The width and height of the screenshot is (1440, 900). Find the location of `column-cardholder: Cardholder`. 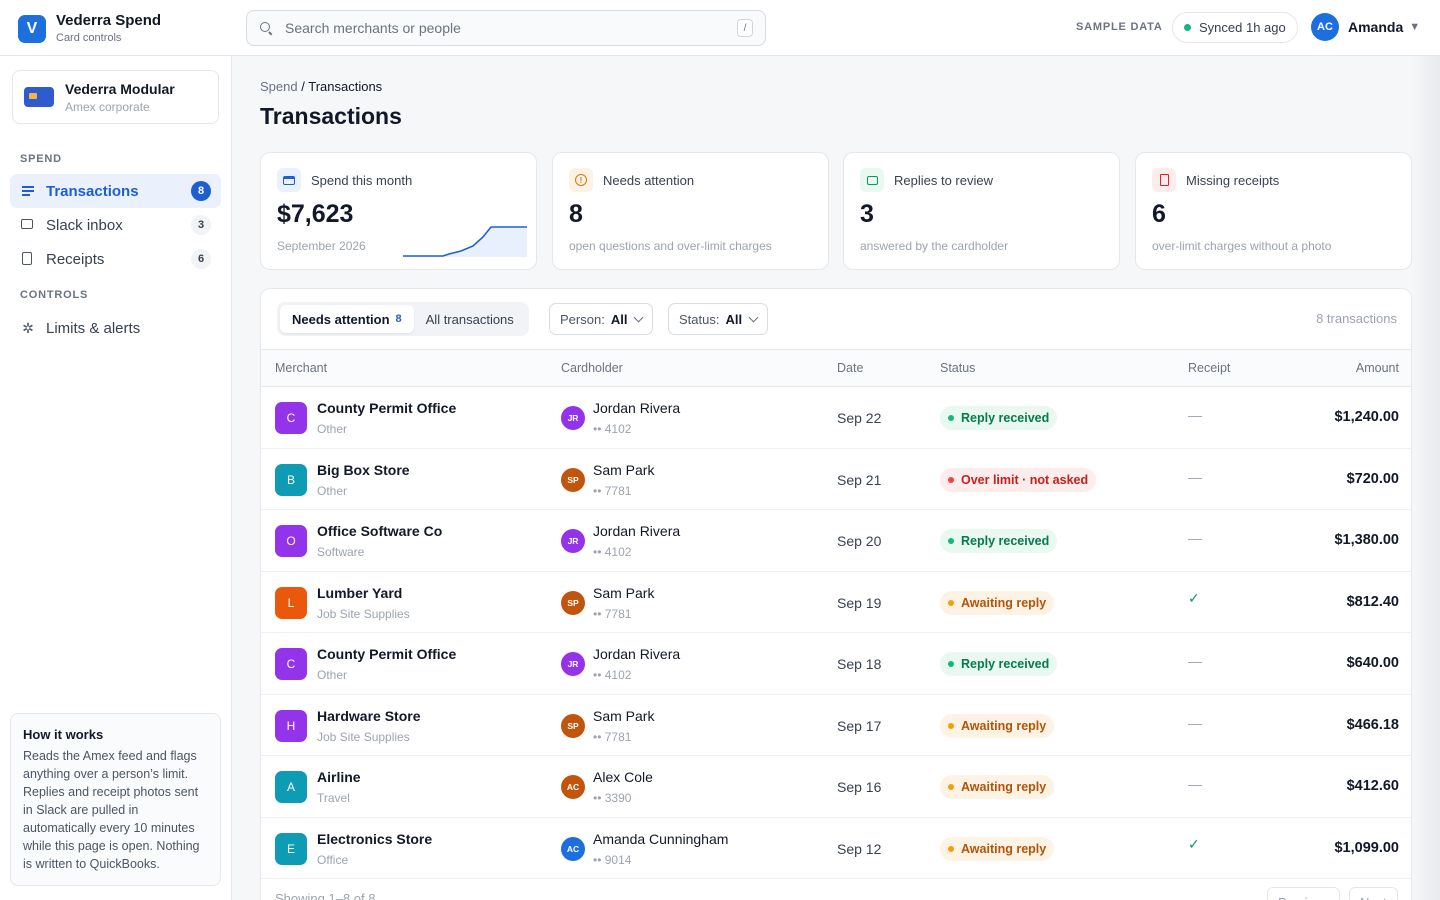

column-cardholder: Cardholder is located at coordinates (592, 368).